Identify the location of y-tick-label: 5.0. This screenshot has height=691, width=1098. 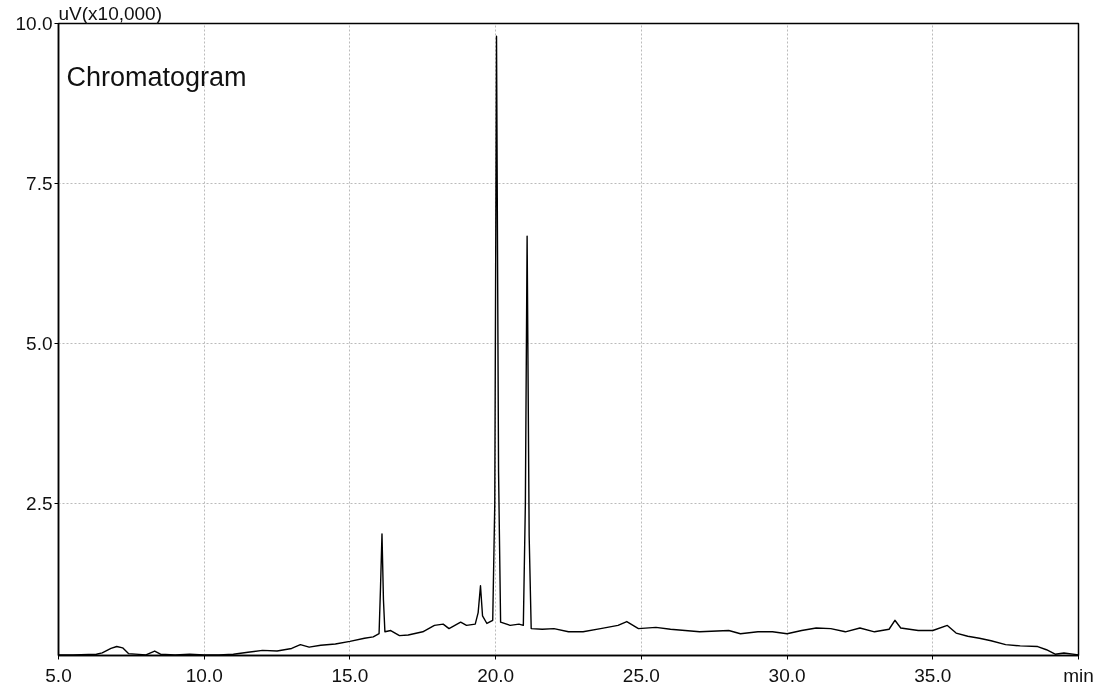
(39, 344).